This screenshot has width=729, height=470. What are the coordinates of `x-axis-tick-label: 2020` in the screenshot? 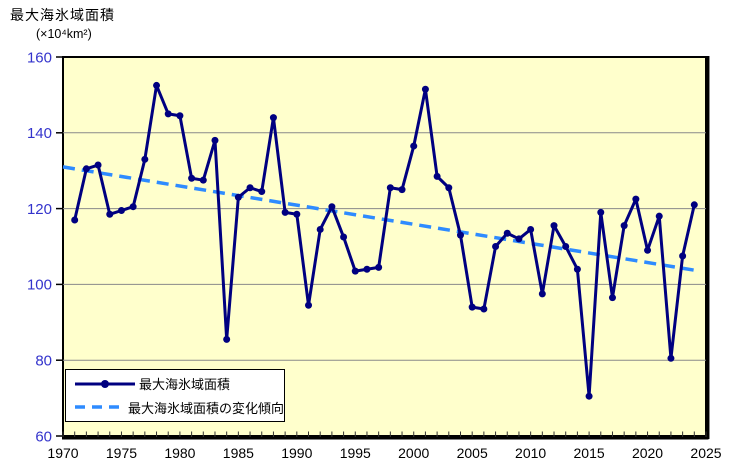 It's located at (647, 453).